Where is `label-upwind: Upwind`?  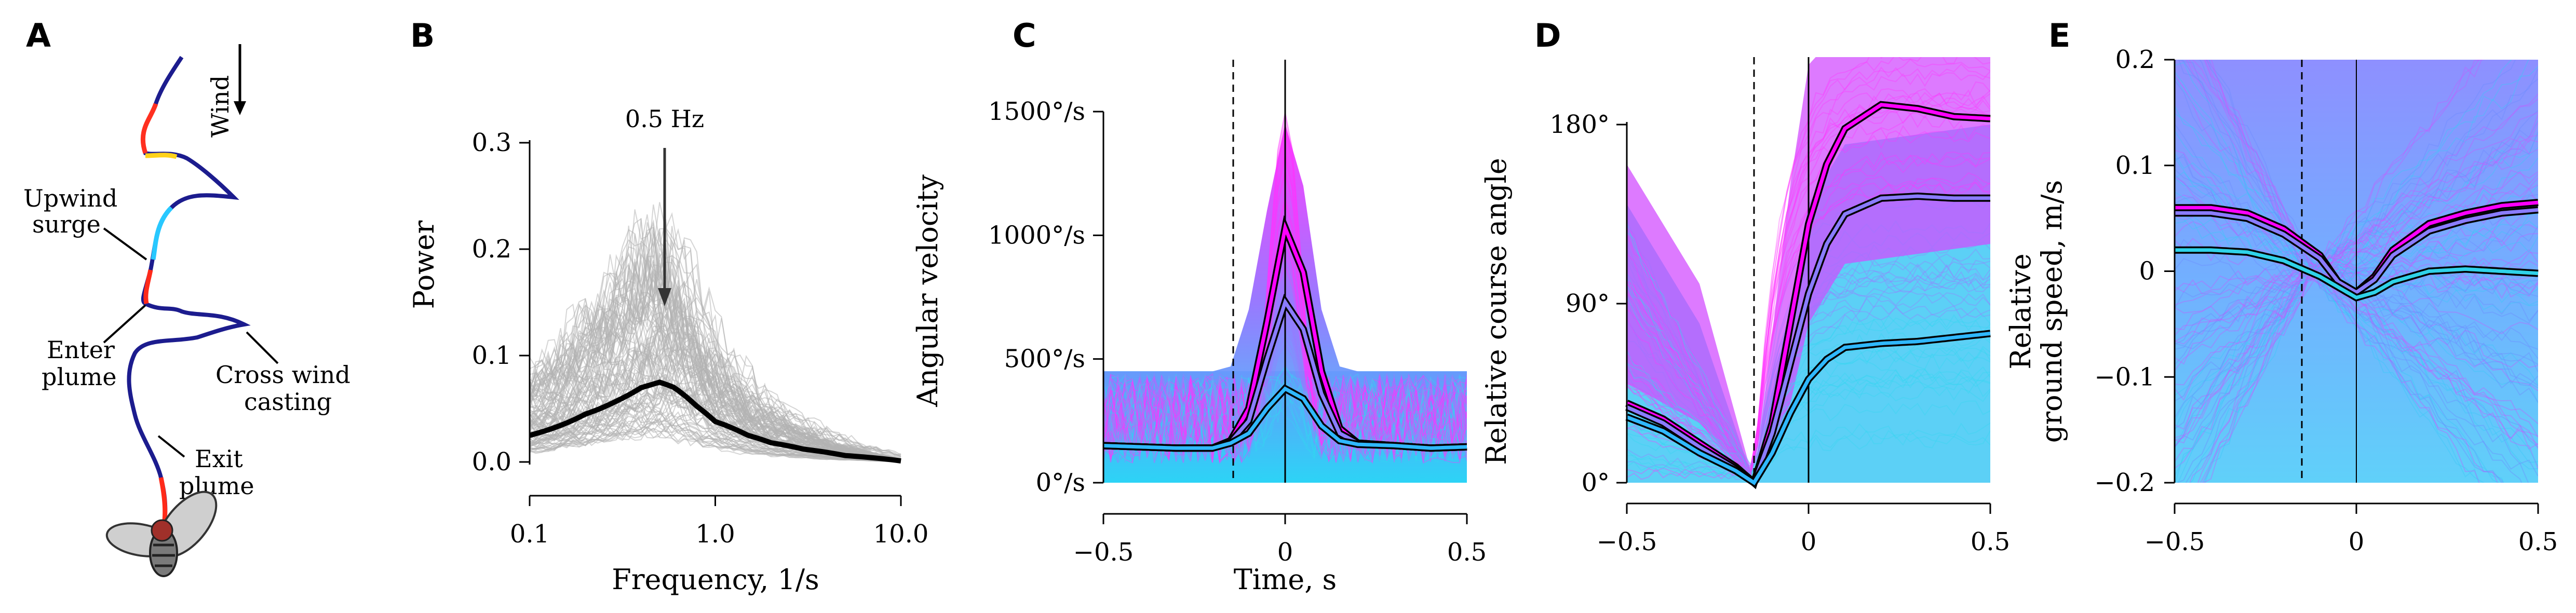
label-upwind: Upwind is located at coordinates (70, 198).